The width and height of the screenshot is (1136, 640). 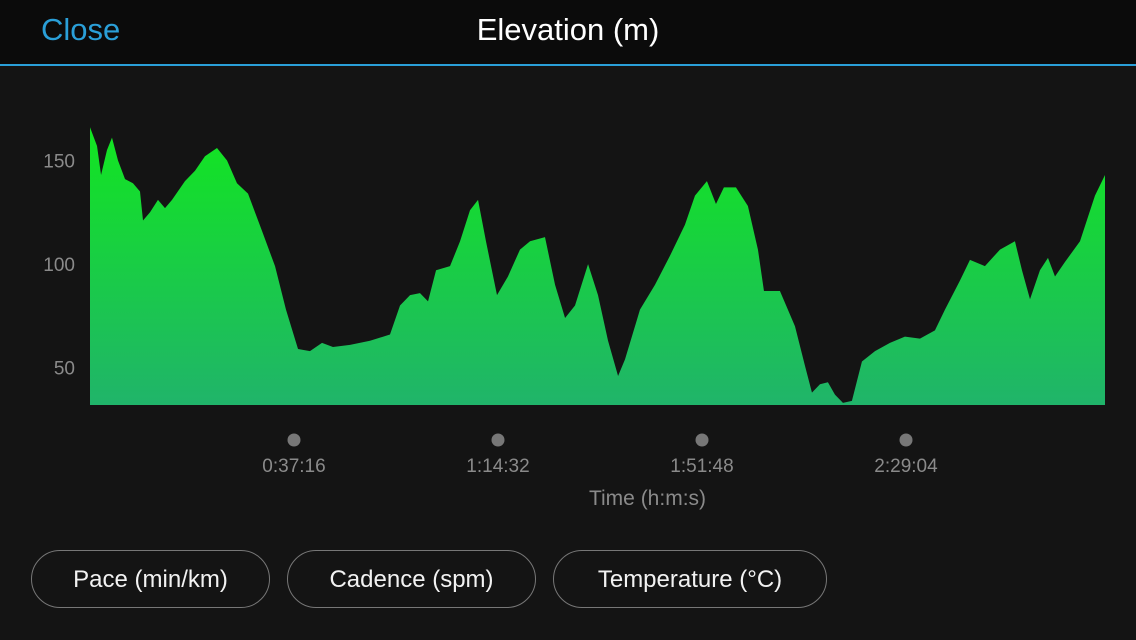 What do you see at coordinates (81, 29) in the screenshot?
I see `close-button: Close` at bounding box center [81, 29].